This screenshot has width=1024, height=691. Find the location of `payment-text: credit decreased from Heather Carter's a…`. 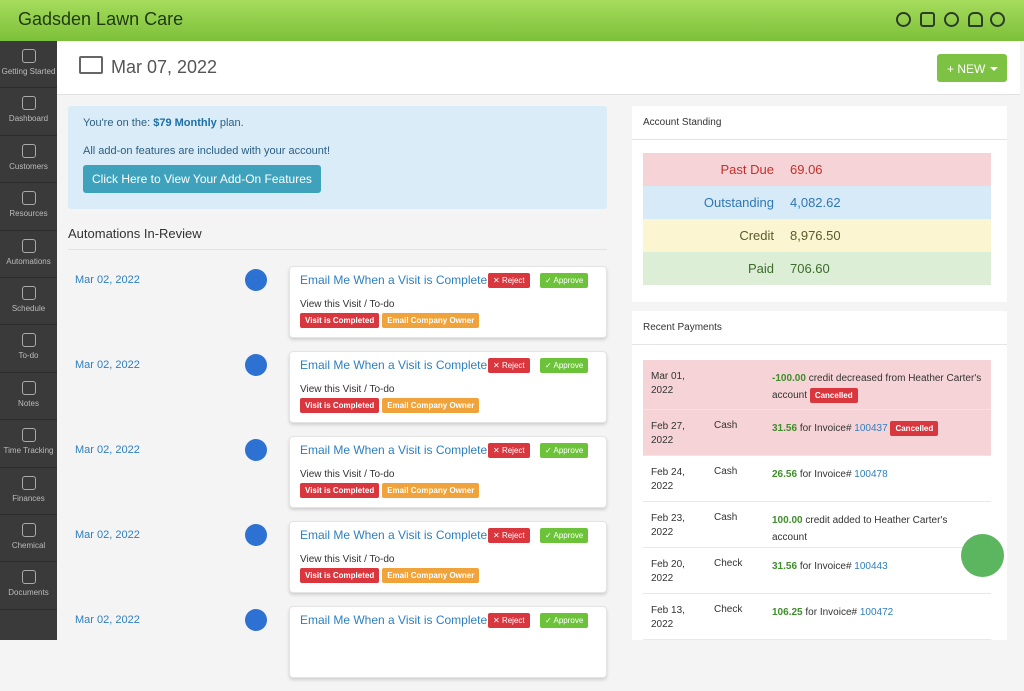

payment-text: credit decreased from Heather Carter's a… is located at coordinates (877, 387).